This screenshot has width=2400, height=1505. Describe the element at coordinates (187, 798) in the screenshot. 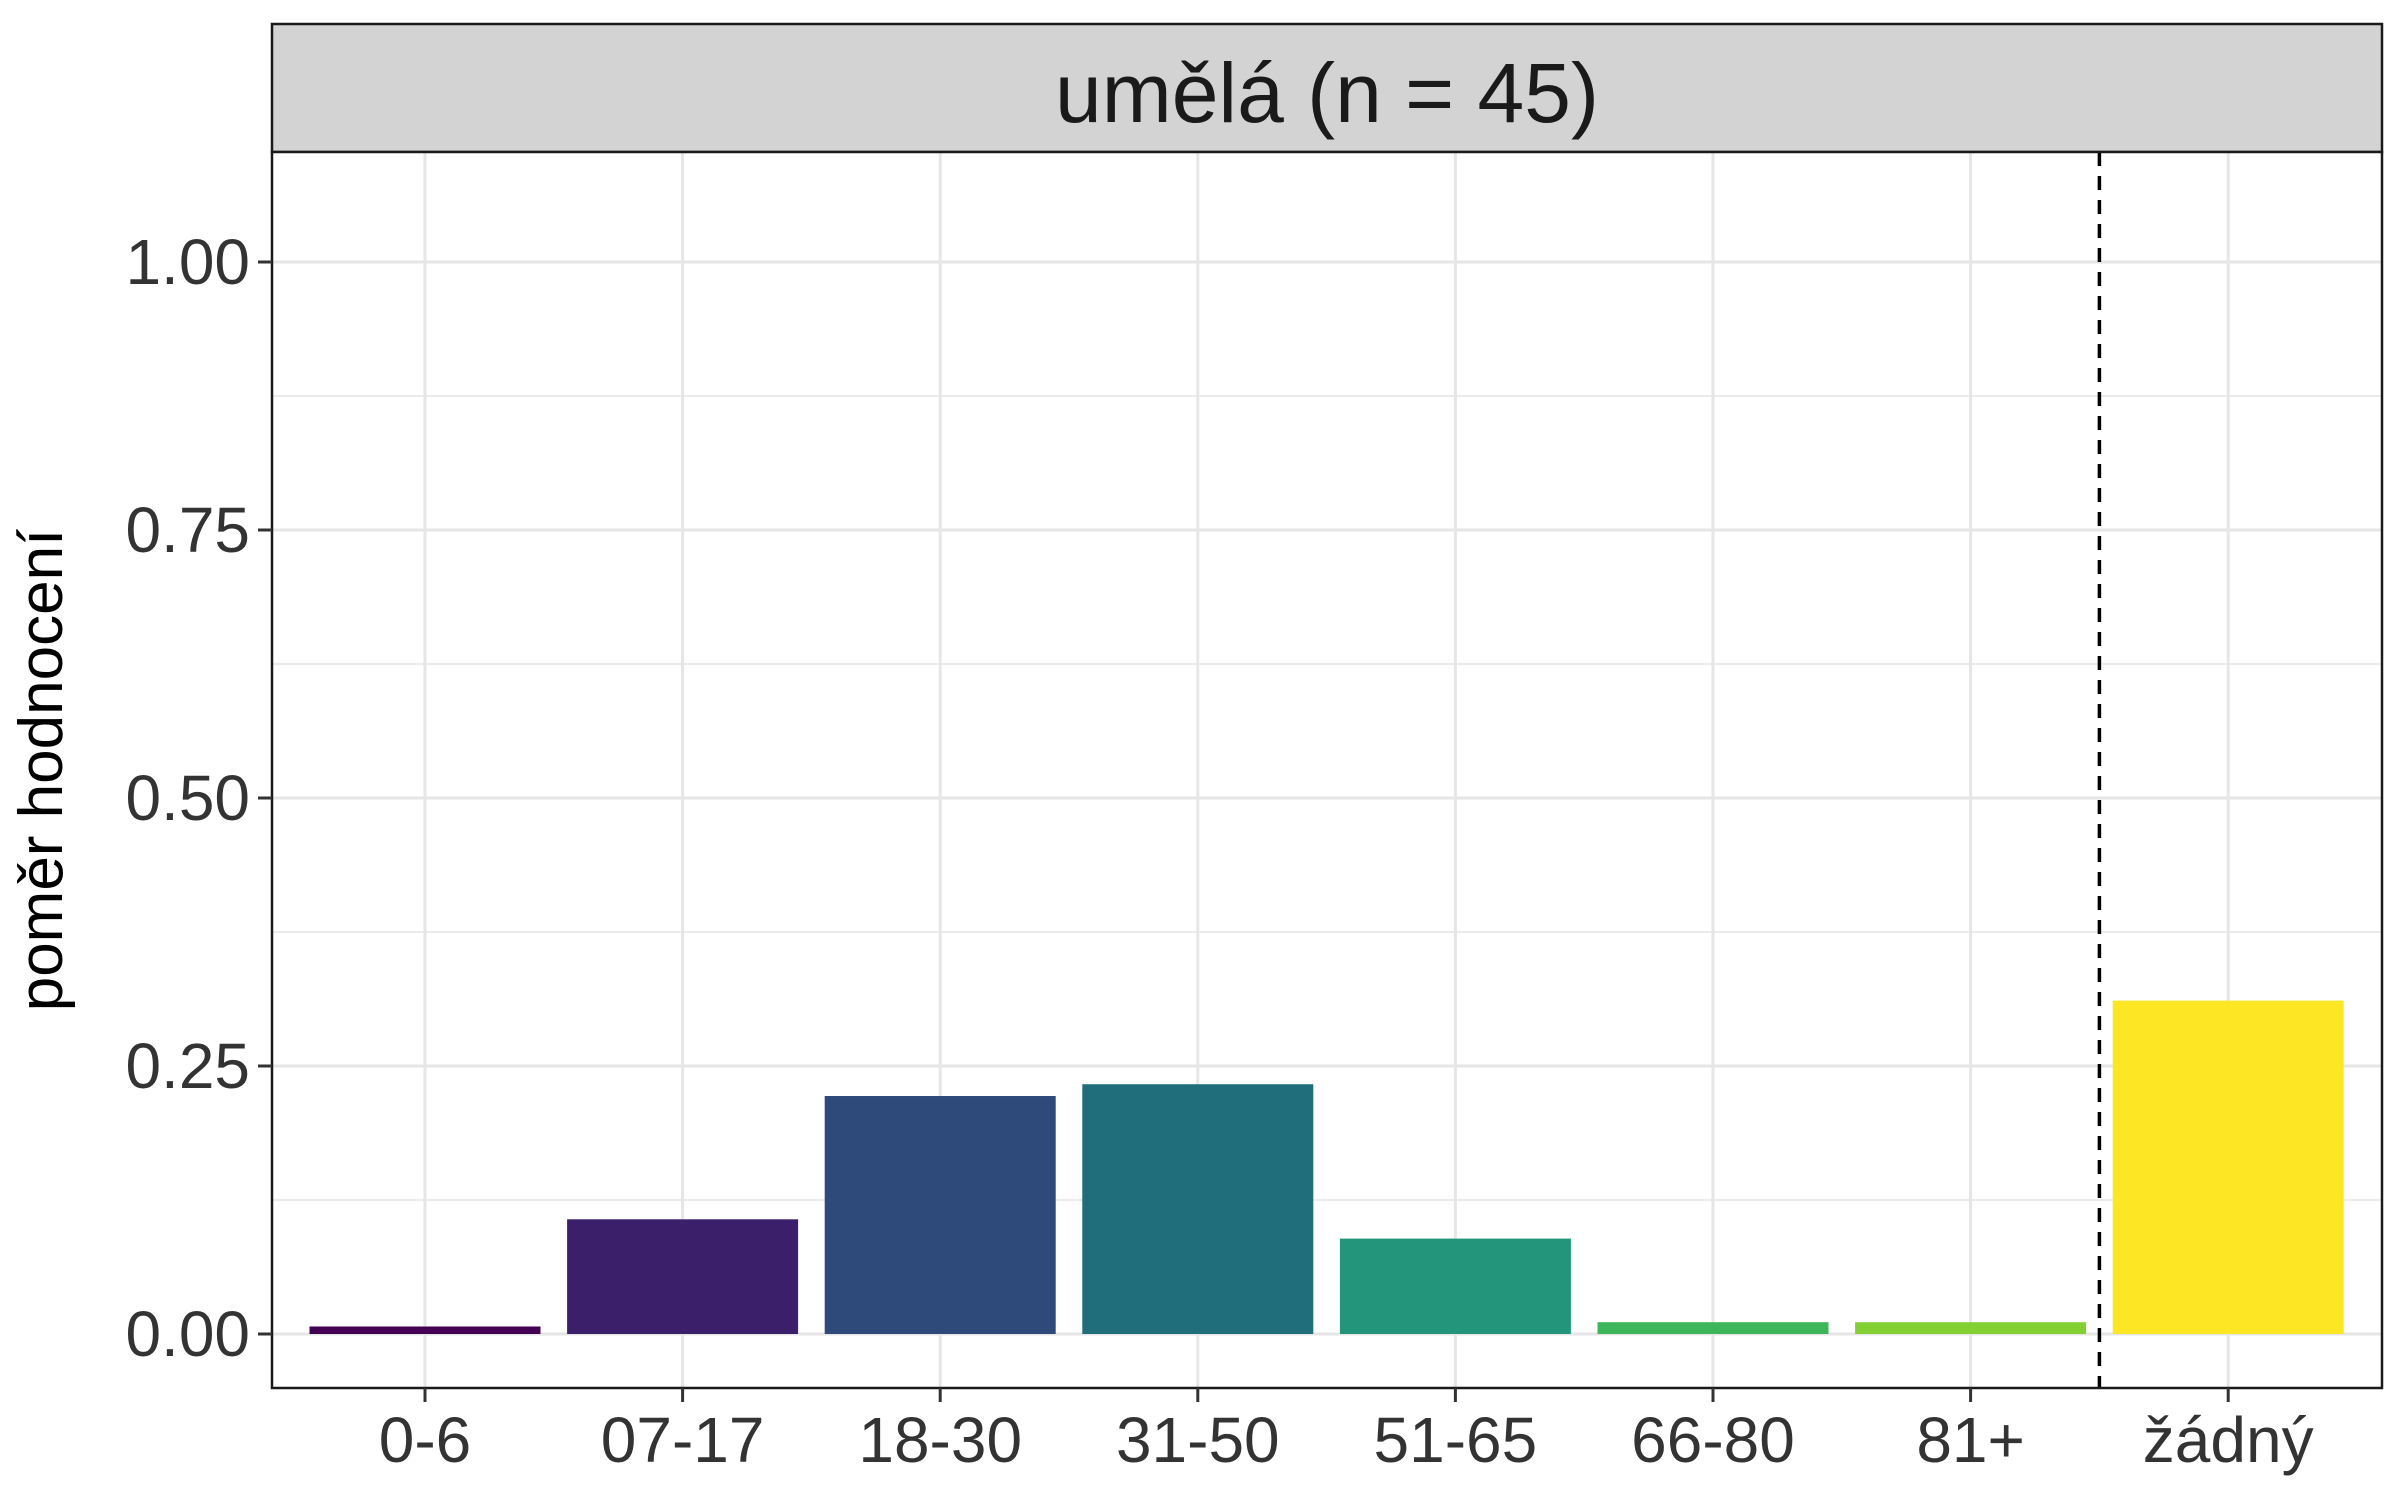

I see `y-tick-label: 0.50` at that location.